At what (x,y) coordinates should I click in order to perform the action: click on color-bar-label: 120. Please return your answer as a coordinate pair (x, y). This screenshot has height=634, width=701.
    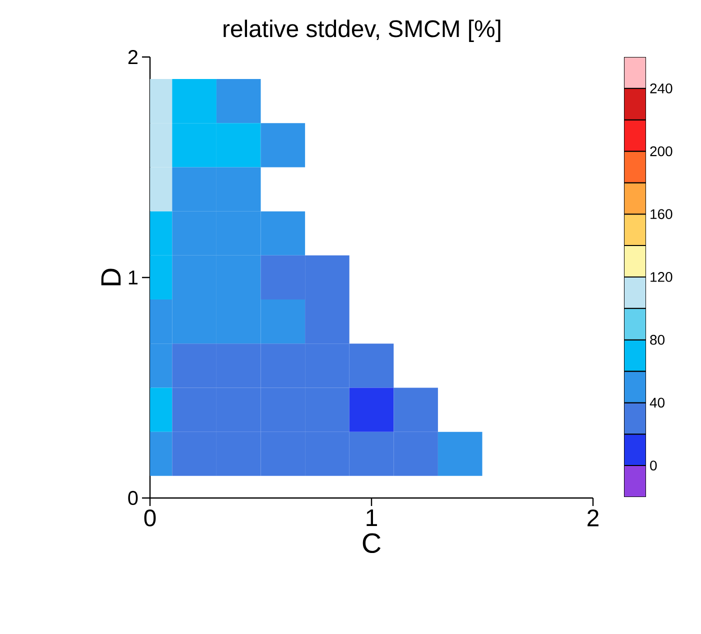
    Looking at the image, I should click on (661, 277).